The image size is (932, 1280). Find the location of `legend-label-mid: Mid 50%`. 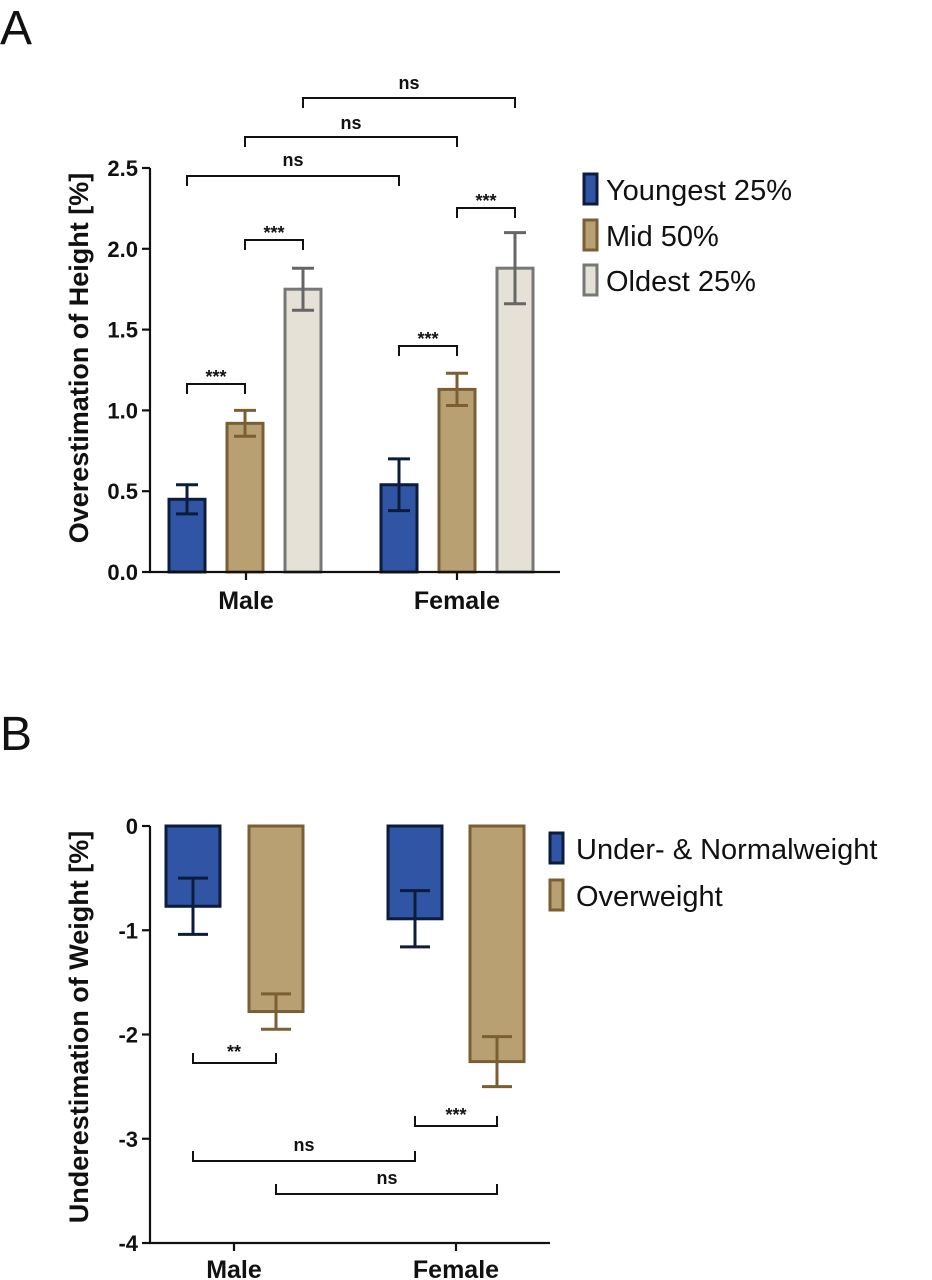

legend-label-mid: Mid 50% is located at coordinates (662, 237).